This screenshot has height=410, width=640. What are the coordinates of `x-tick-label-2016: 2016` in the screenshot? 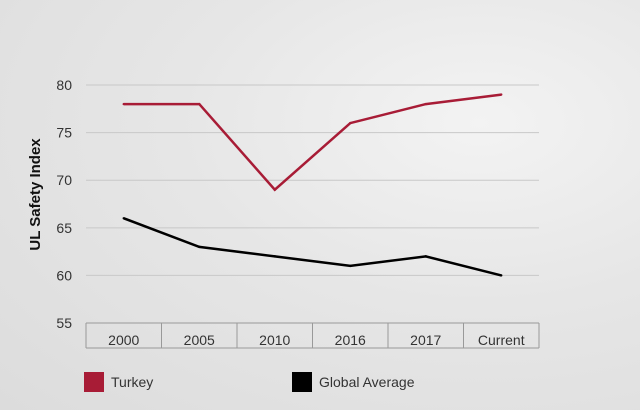 It's located at (350, 340).